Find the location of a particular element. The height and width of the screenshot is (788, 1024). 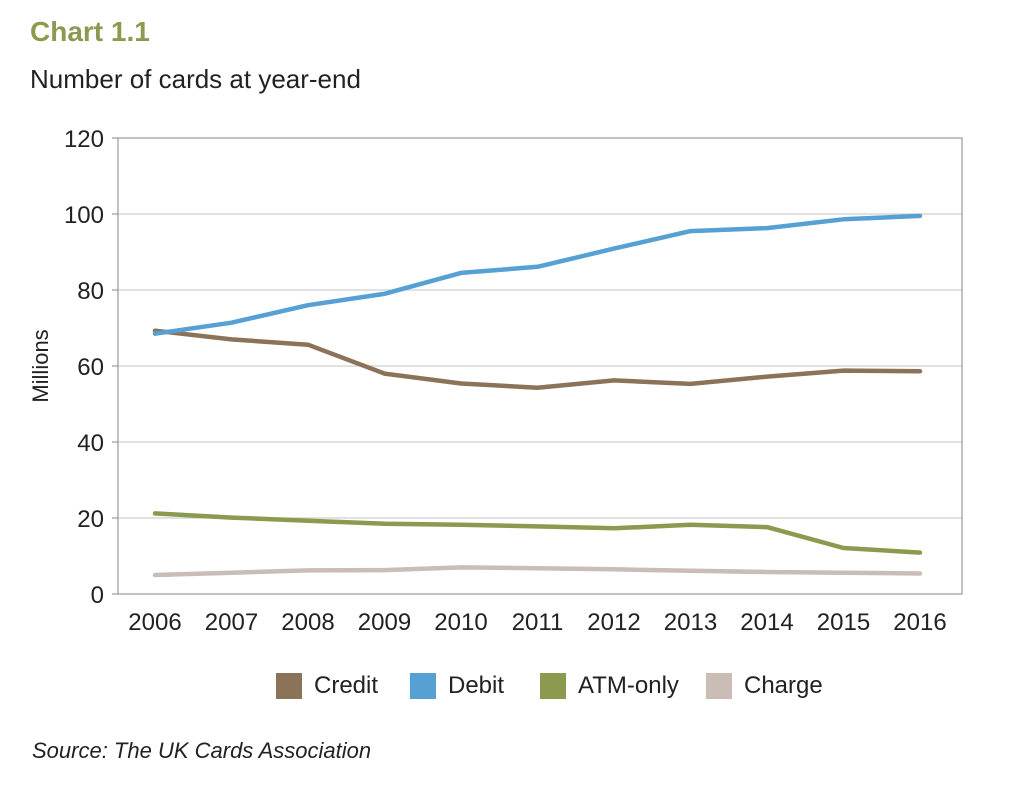

x-tick-label: 2012 is located at coordinates (613, 622).